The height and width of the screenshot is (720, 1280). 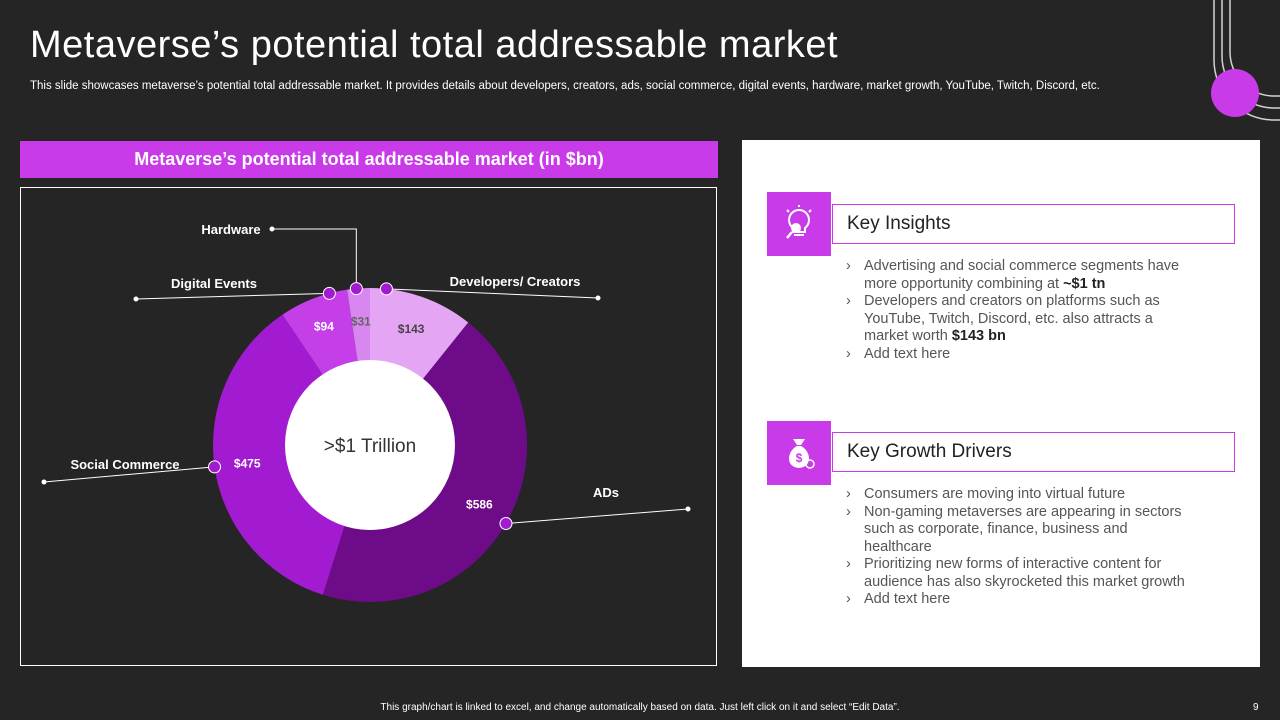 I want to click on value-label-social-commerce: $475, so click(x=247, y=464).